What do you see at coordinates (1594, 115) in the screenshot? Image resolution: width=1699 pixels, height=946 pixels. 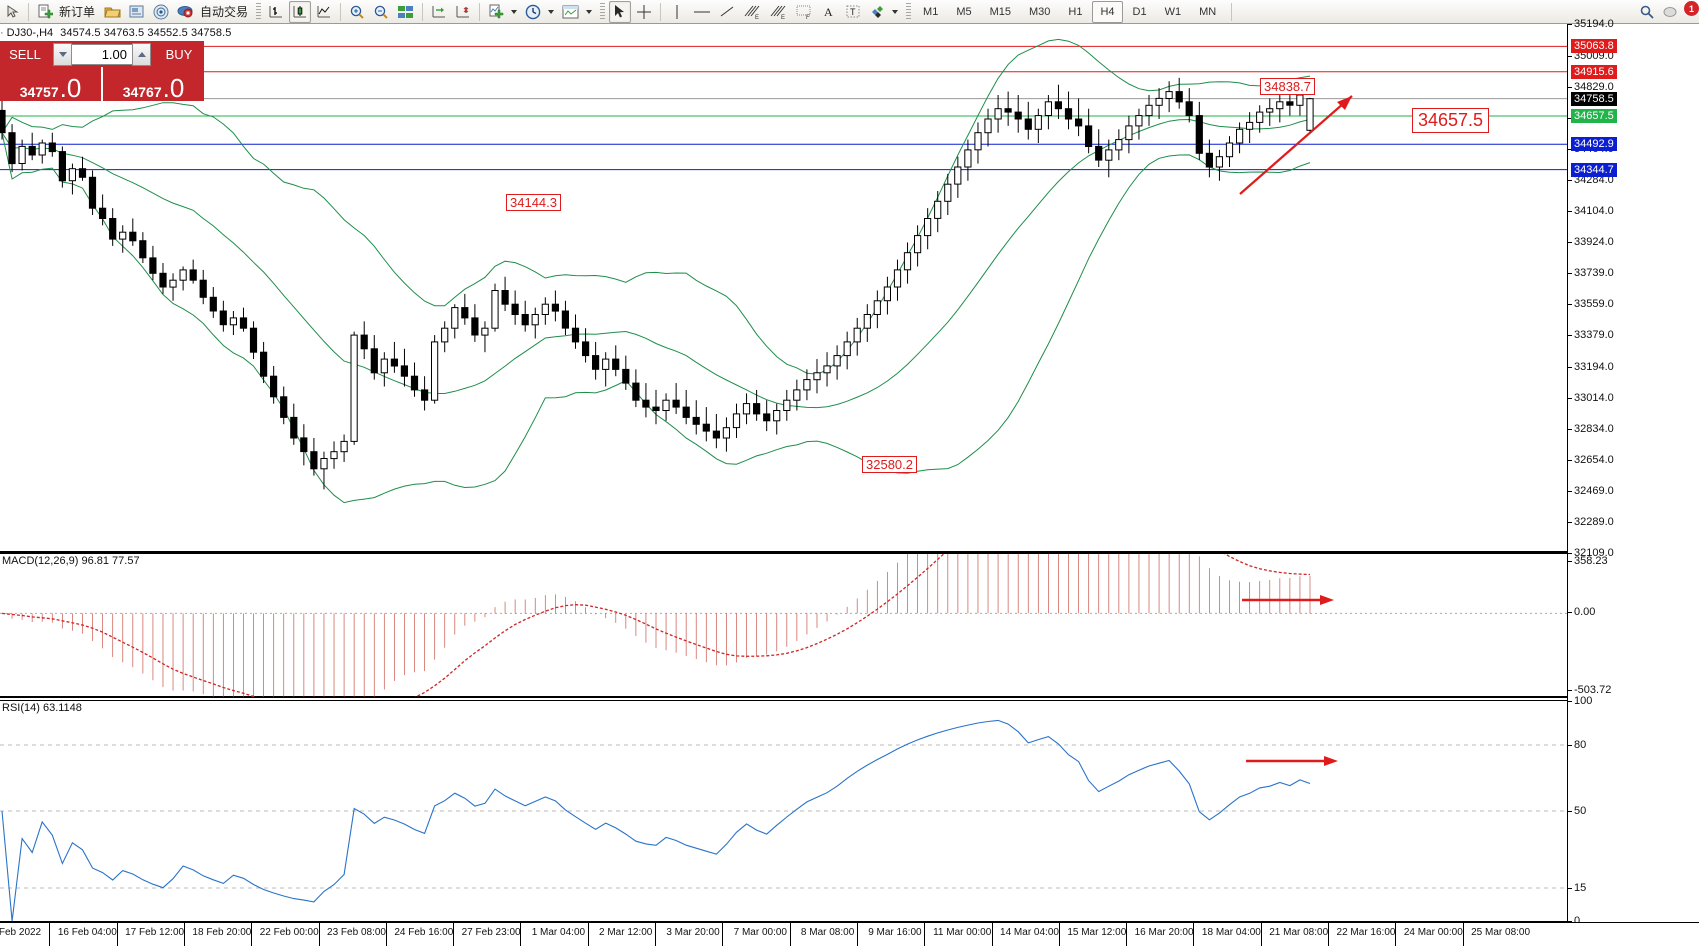 I see `bid-level: 34657.5` at bounding box center [1594, 115].